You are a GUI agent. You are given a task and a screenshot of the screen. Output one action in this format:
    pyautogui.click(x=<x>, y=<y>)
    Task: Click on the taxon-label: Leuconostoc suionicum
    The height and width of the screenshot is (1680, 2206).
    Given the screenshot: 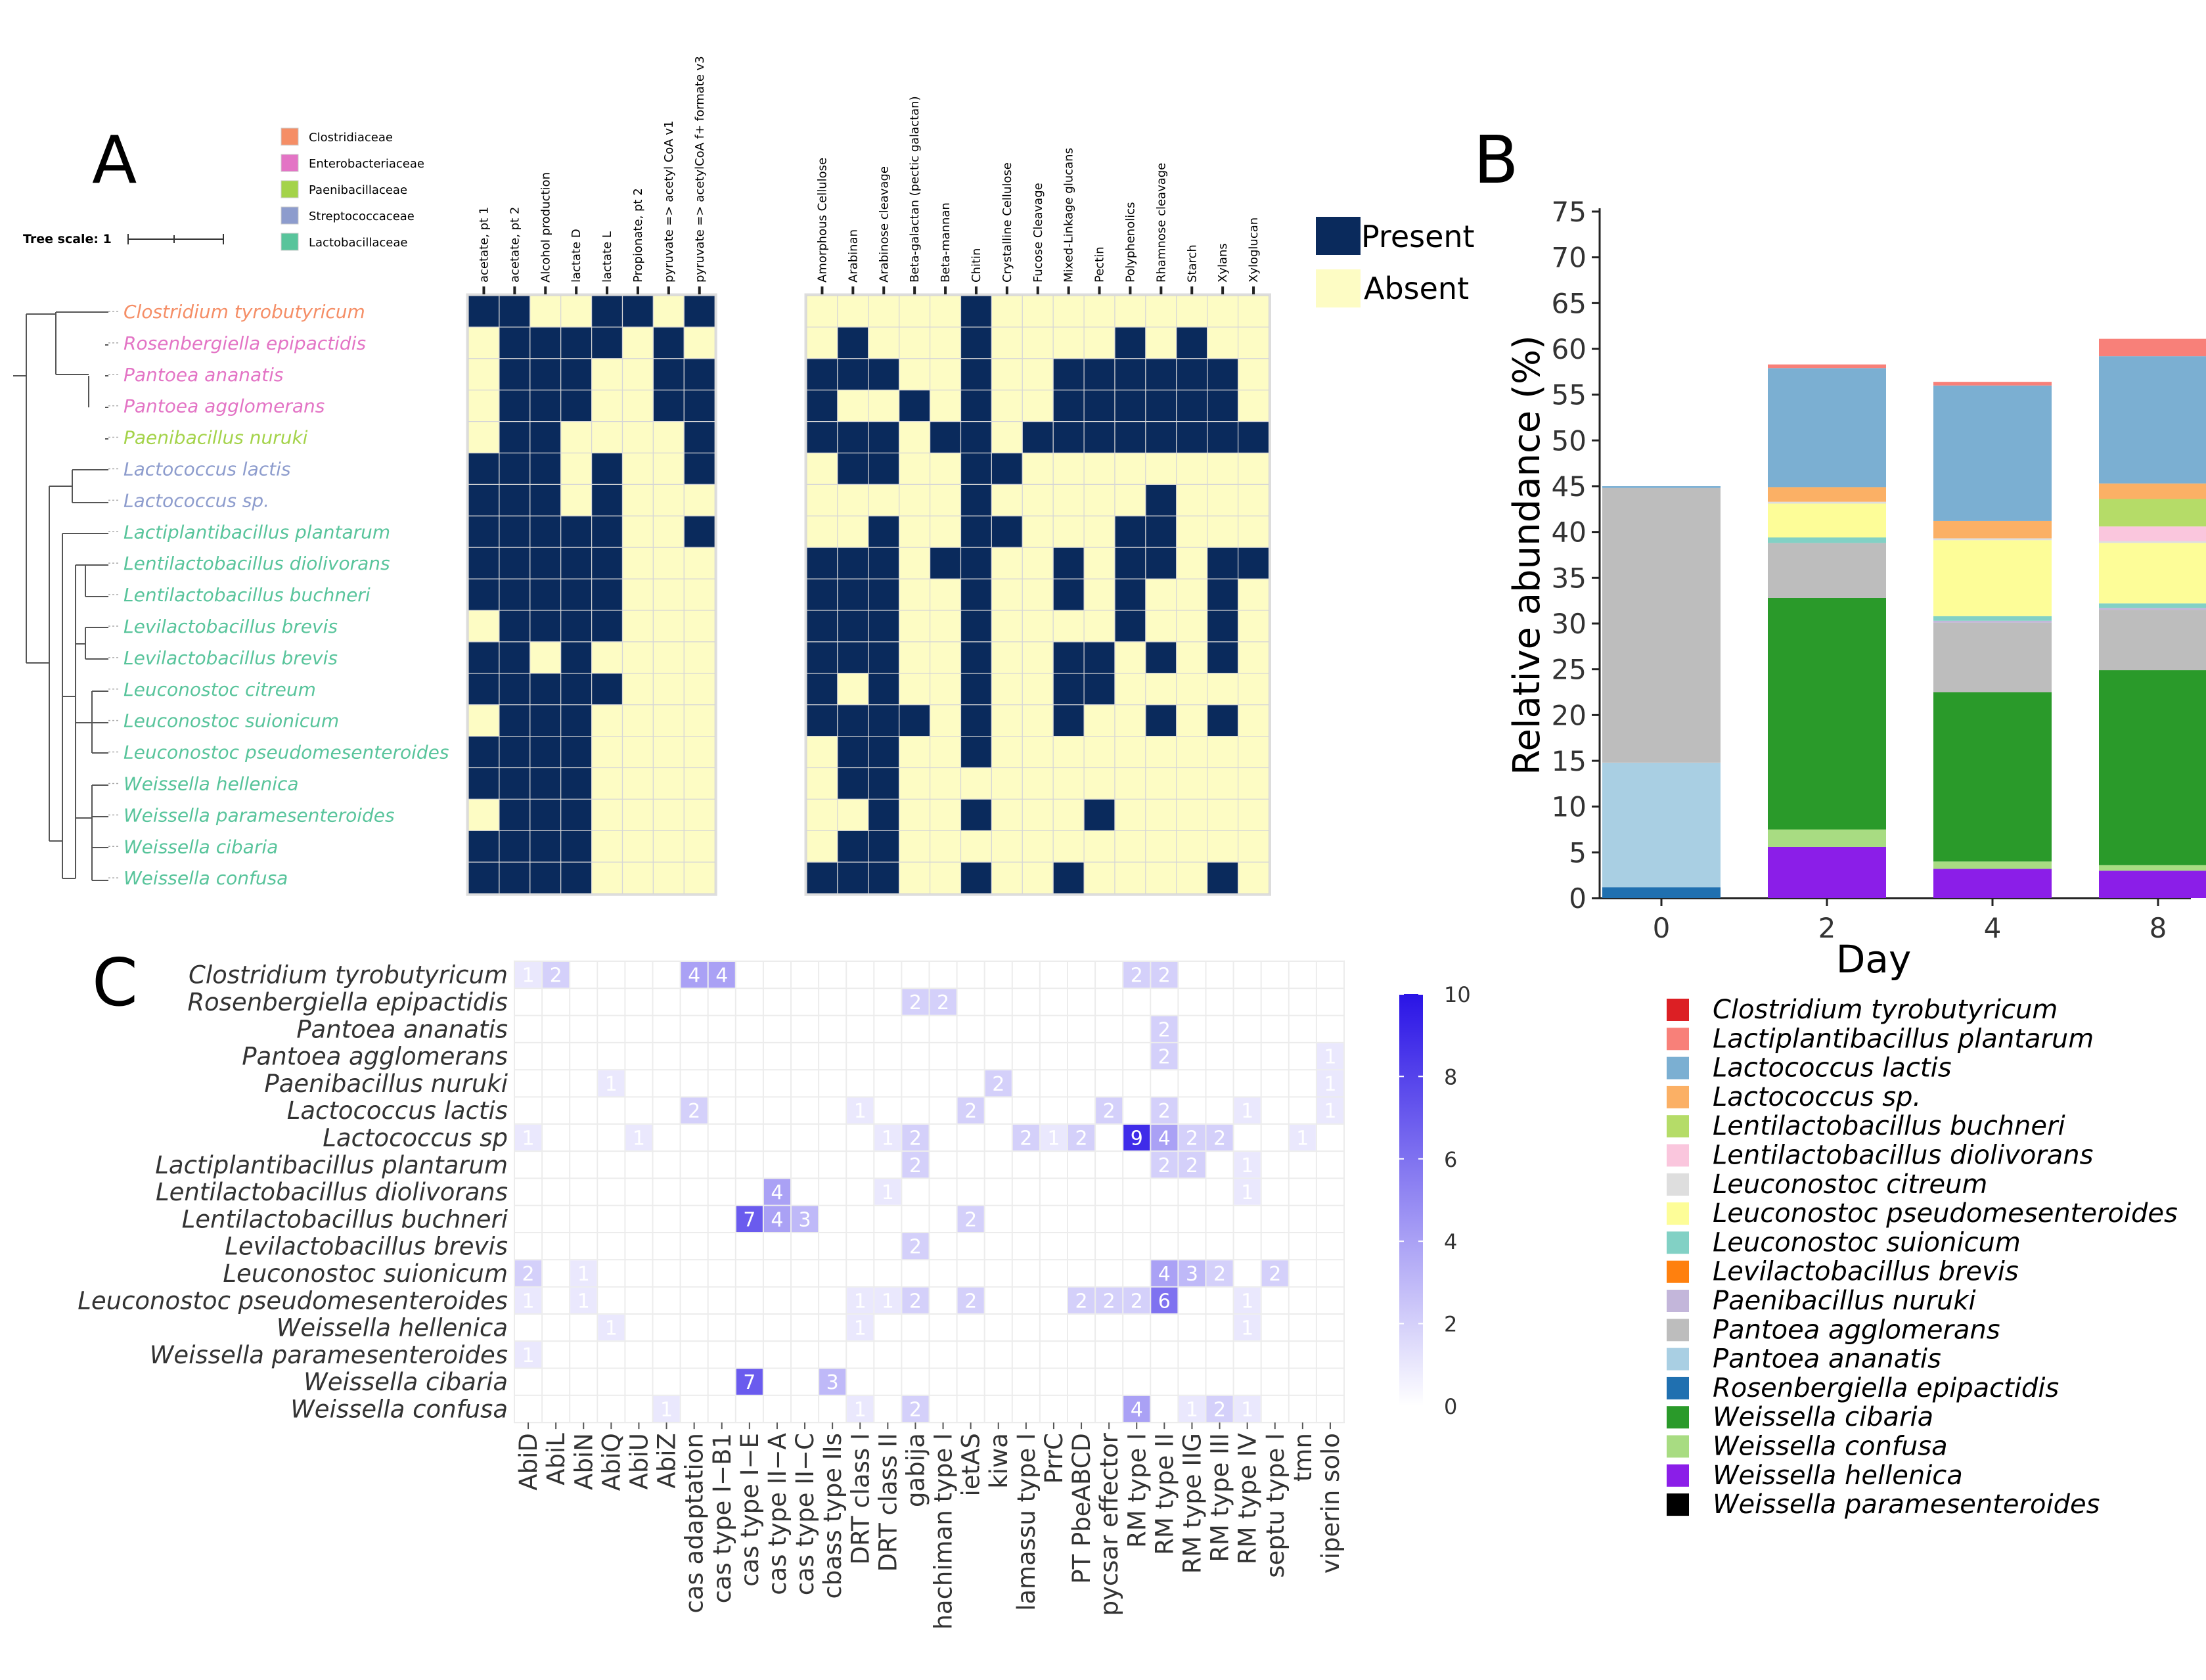 What is the action you would take?
    pyautogui.click(x=231, y=721)
    